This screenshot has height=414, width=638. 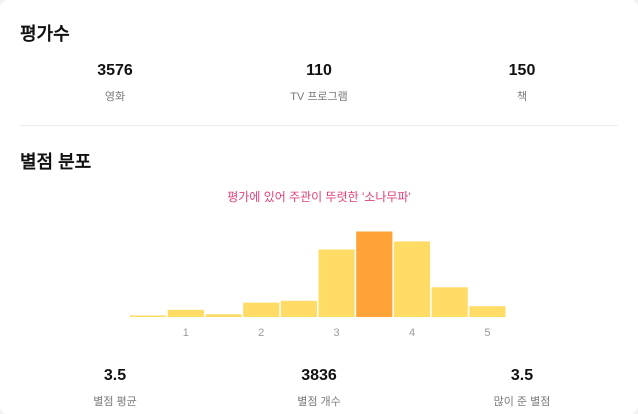 I want to click on histogram-tick-3: 3, so click(x=337, y=333).